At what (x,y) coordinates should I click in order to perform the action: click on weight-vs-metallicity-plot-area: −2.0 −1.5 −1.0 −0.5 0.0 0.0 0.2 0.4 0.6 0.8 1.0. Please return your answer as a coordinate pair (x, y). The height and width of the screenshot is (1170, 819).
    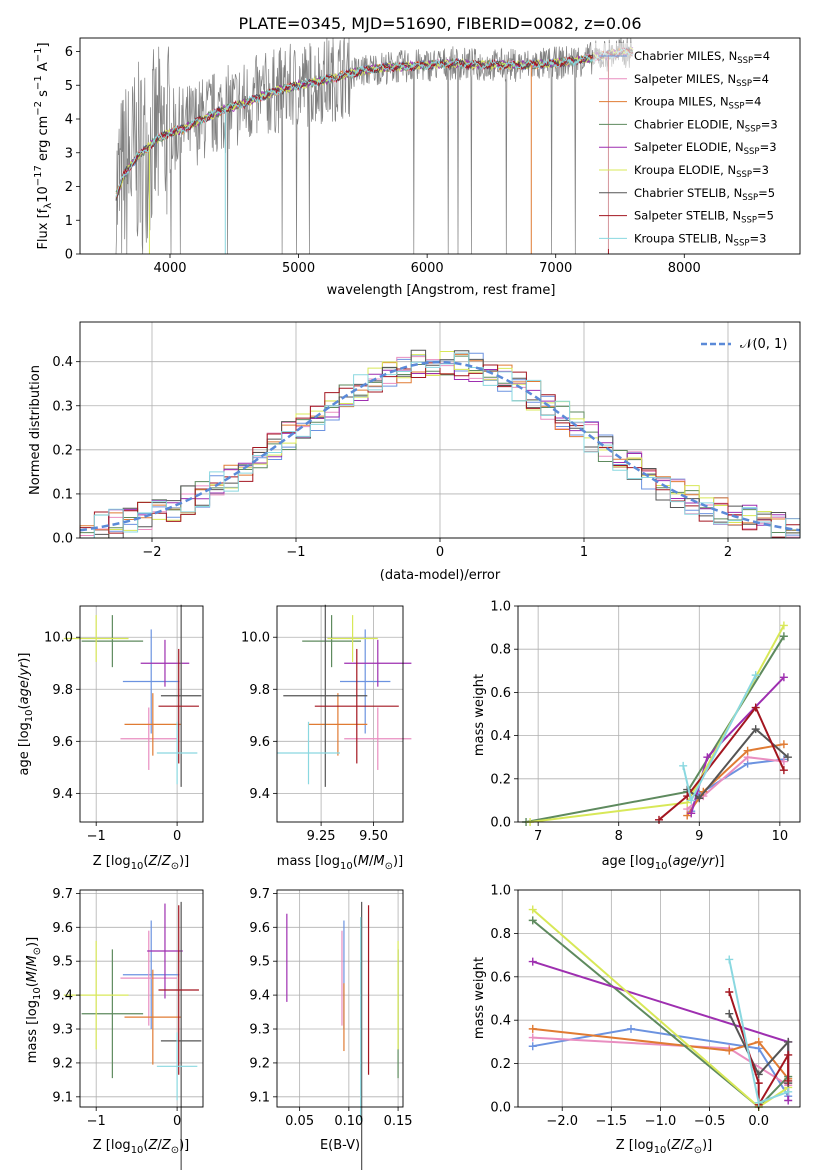
    Looking at the image, I should click on (645, 1006).